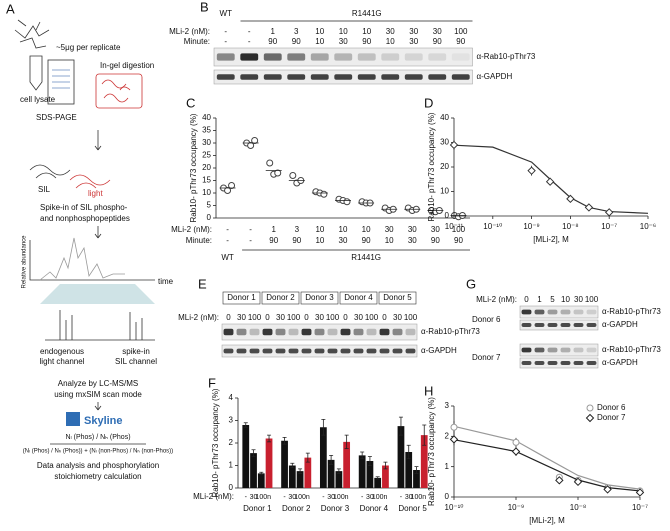 The image size is (670, 531). I want to click on label: 40, so click(444, 117).